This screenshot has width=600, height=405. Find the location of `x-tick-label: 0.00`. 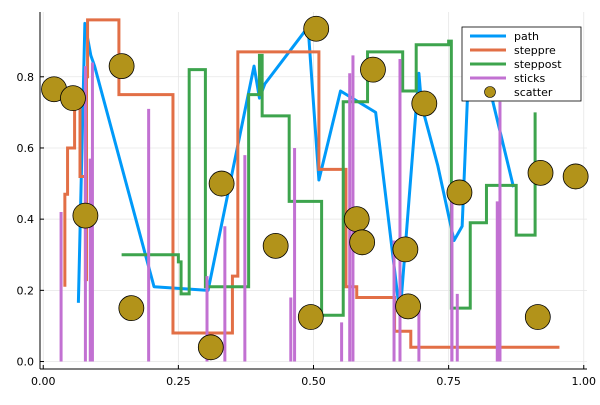

x-tick-label: 0.00 is located at coordinates (43, 381).